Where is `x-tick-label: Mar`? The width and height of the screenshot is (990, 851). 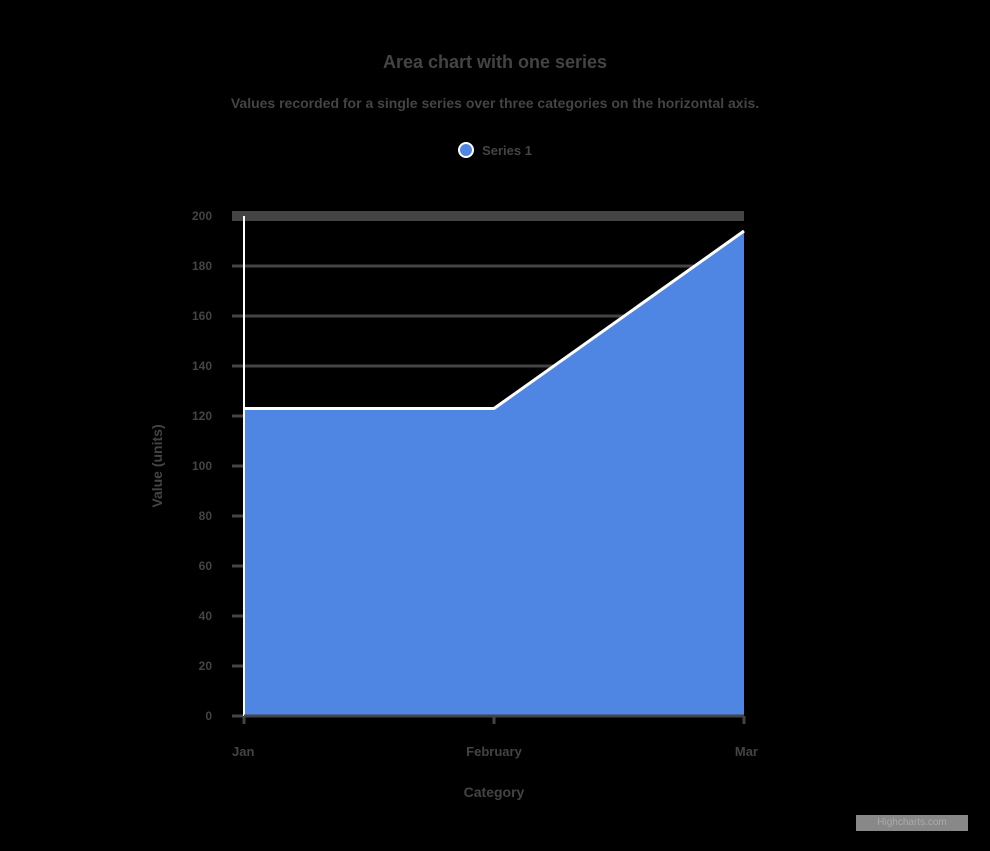
x-tick-label: Mar is located at coordinates (746, 751).